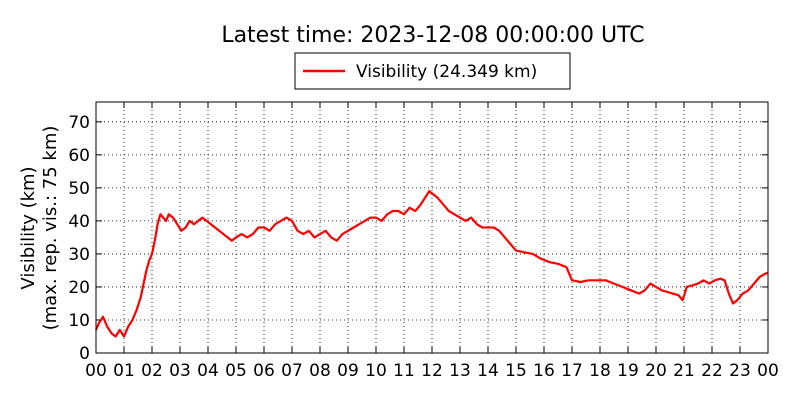 Image resolution: width=800 pixels, height=400 pixels. What do you see at coordinates (292, 371) in the screenshot?
I see `x-tick-label: 07` at bounding box center [292, 371].